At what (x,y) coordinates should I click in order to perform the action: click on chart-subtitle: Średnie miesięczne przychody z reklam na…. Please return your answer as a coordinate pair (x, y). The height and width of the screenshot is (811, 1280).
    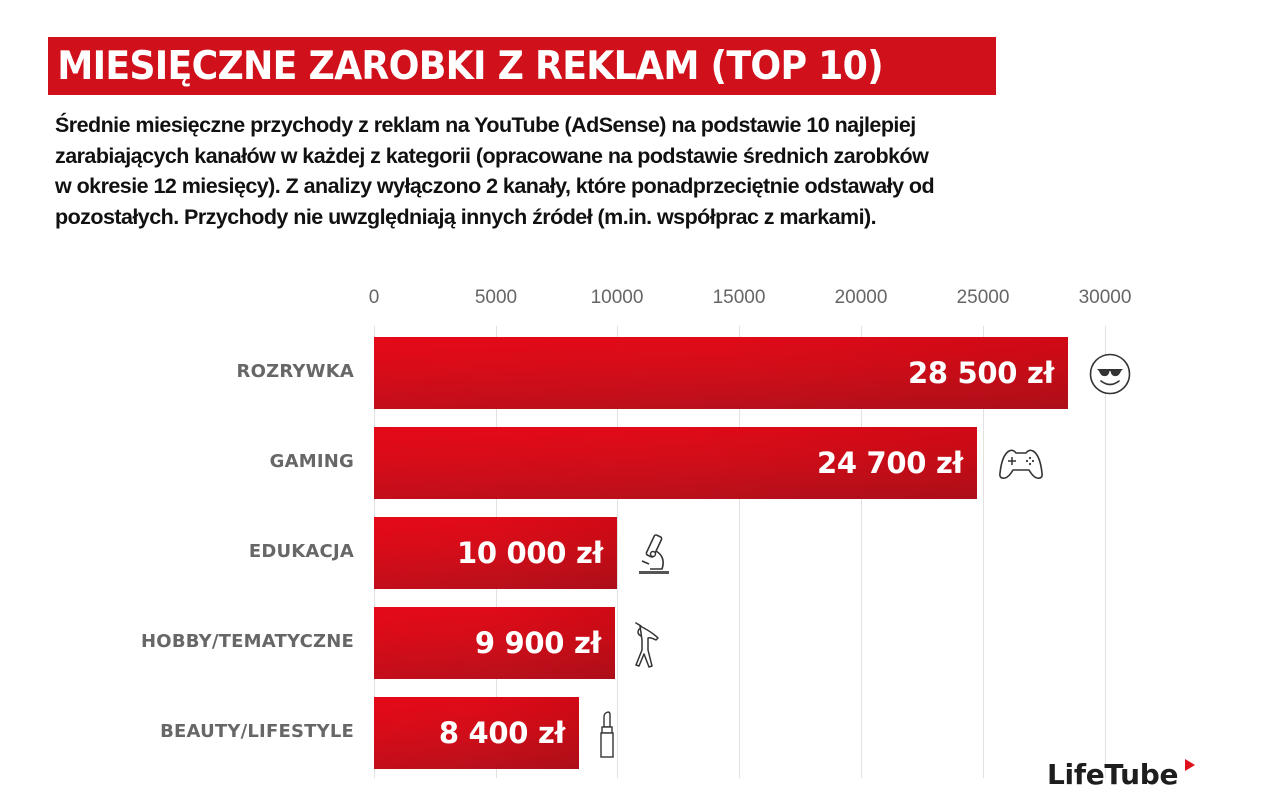
    Looking at the image, I should click on (645, 171).